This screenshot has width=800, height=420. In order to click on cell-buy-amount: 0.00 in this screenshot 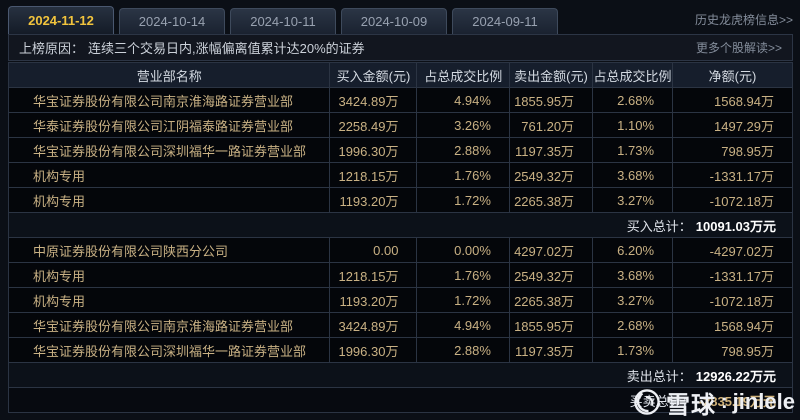, I will do `click(373, 250)`.